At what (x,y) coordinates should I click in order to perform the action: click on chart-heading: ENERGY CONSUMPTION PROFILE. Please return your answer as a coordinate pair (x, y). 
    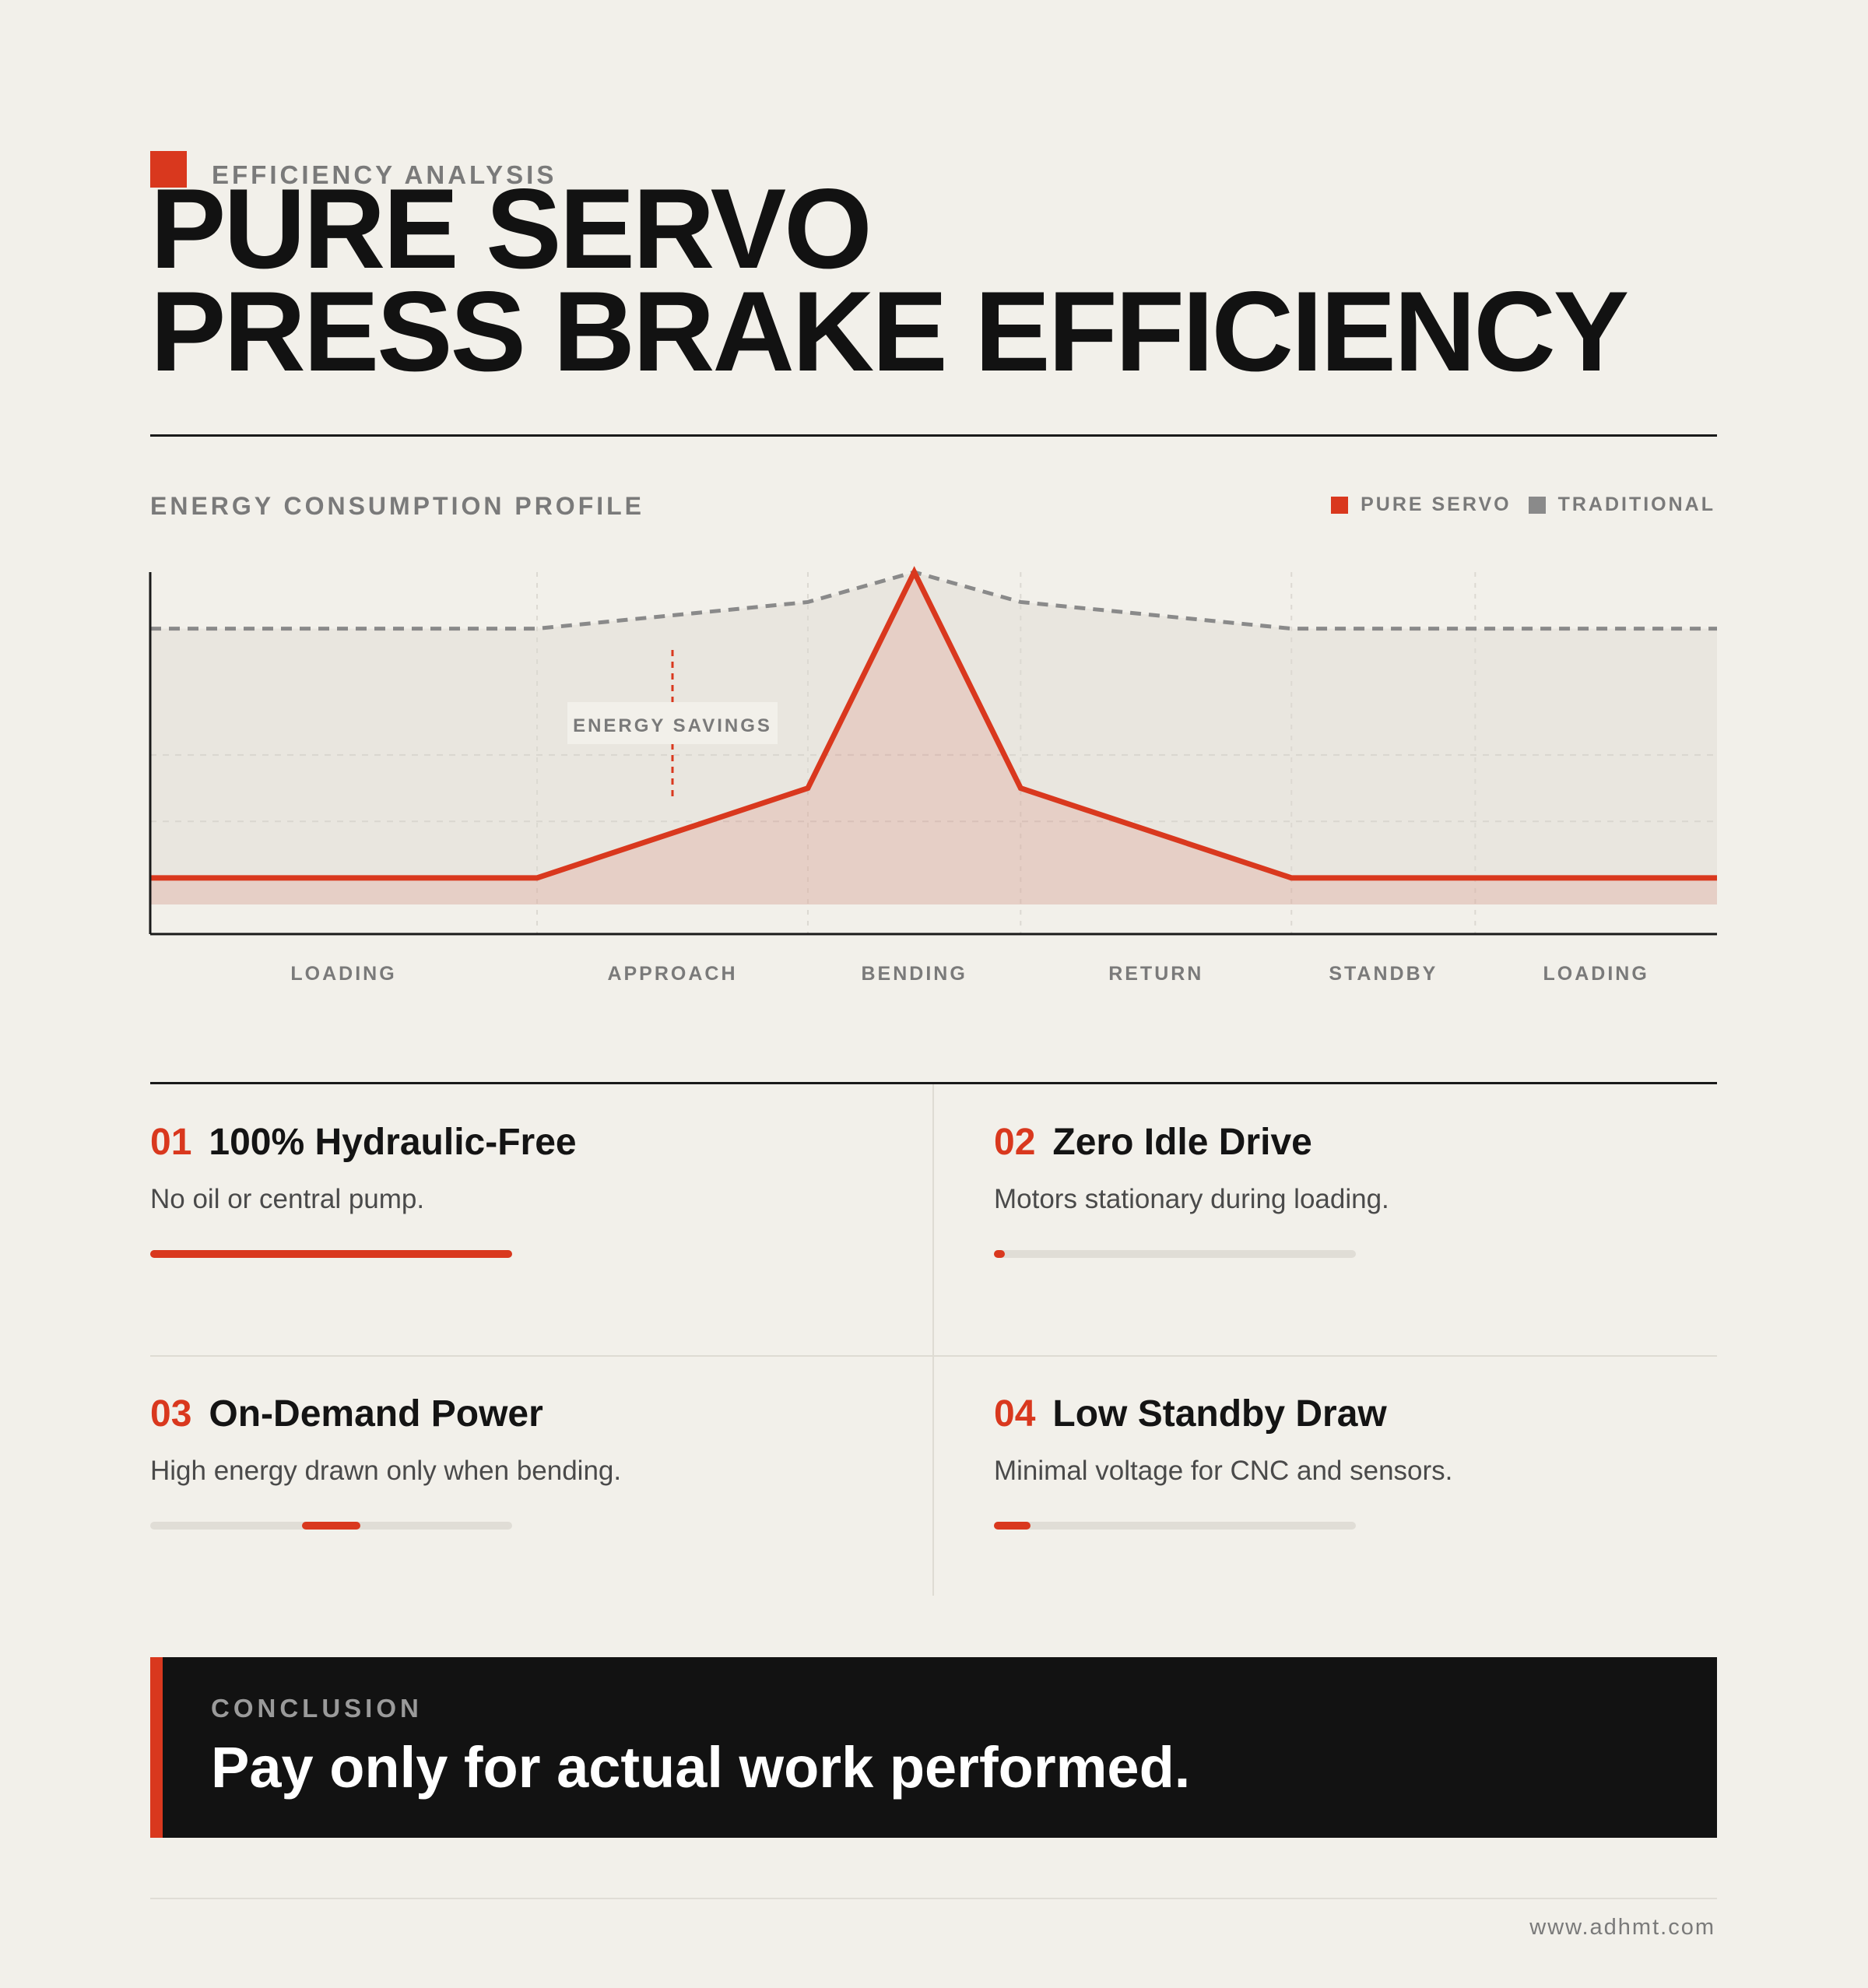
    Looking at the image, I should click on (397, 506).